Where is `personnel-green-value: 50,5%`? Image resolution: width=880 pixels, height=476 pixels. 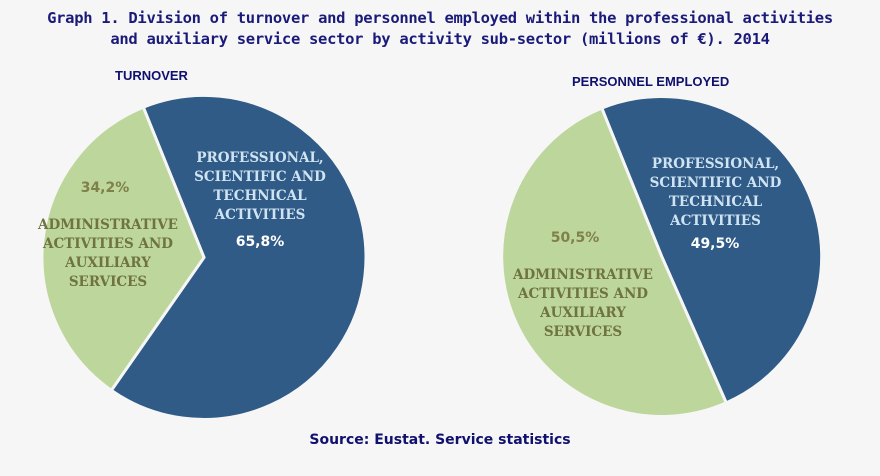 personnel-green-value: 50,5% is located at coordinates (575, 238).